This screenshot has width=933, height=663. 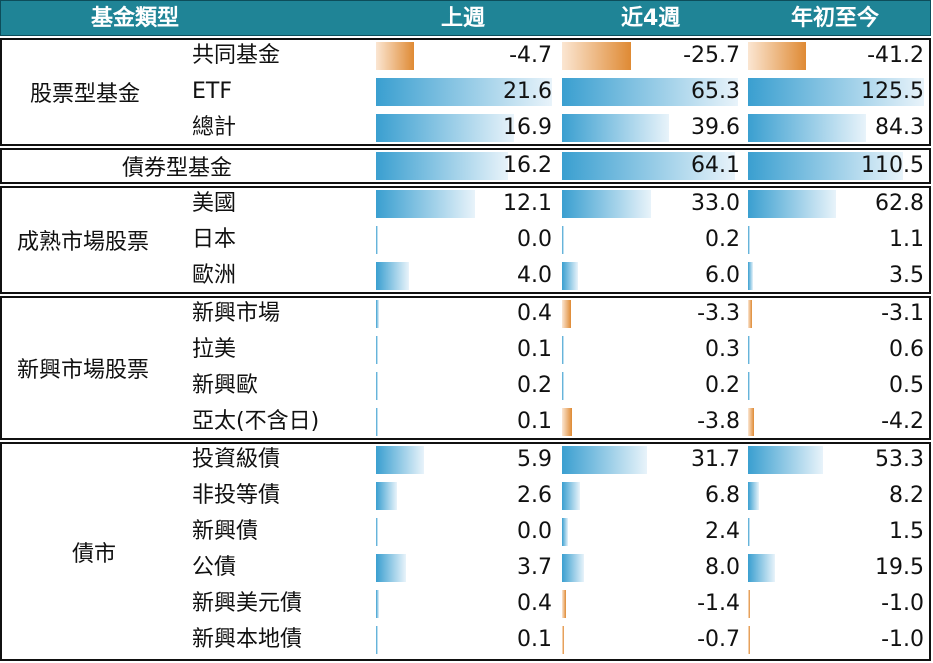 I want to click on value-cell: 8.0, so click(x=722, y=567).